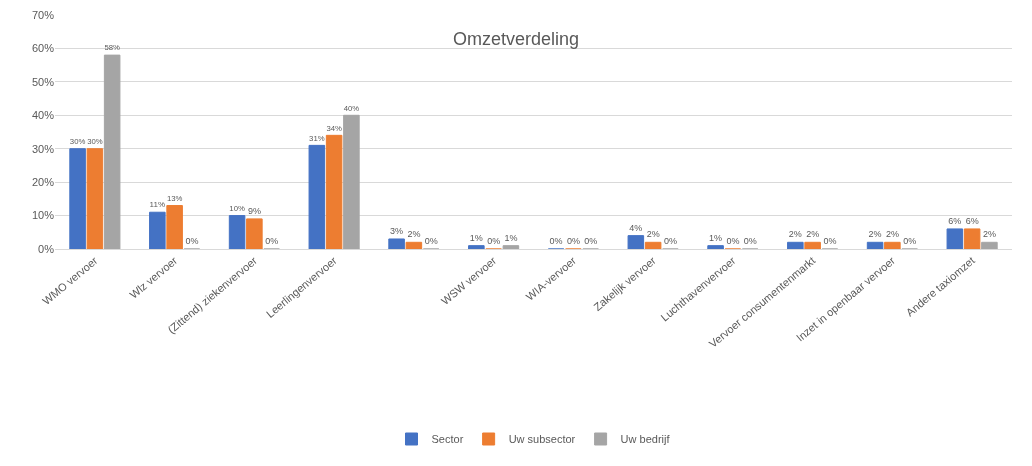 This screenshot has height=466, width=1032. I want to click on y-tick-label: 30%, so click(43, 148).